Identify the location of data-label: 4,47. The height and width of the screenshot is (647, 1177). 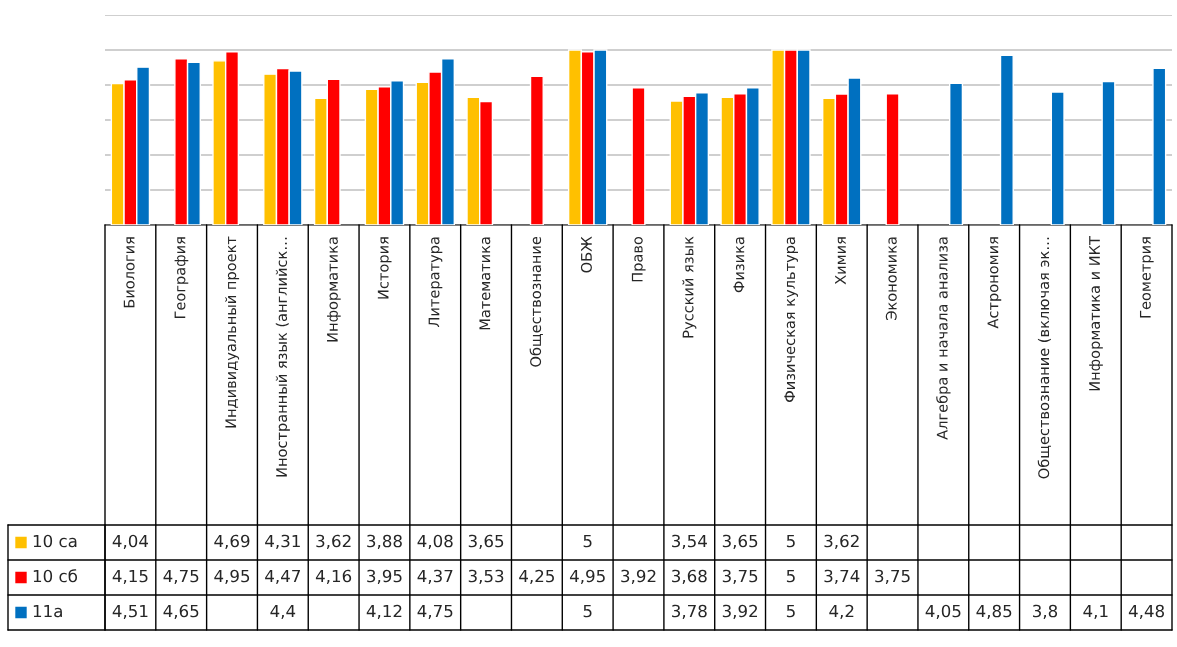
(282, 577).